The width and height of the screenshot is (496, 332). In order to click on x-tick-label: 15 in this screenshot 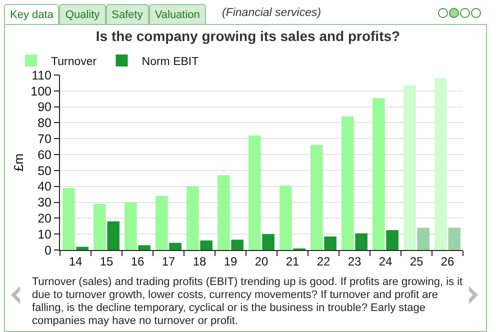, I will do `click(107, 261)`.